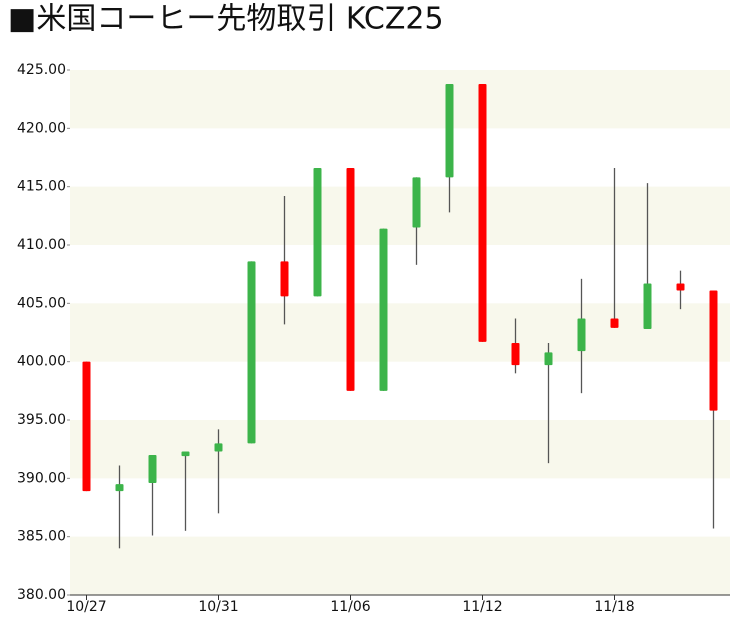 The width and height of the screenshot is (750, 625). Describe the element at coordinates (350, 607) in the screenshot. I see `x-tick-label: 11/06` at that location.